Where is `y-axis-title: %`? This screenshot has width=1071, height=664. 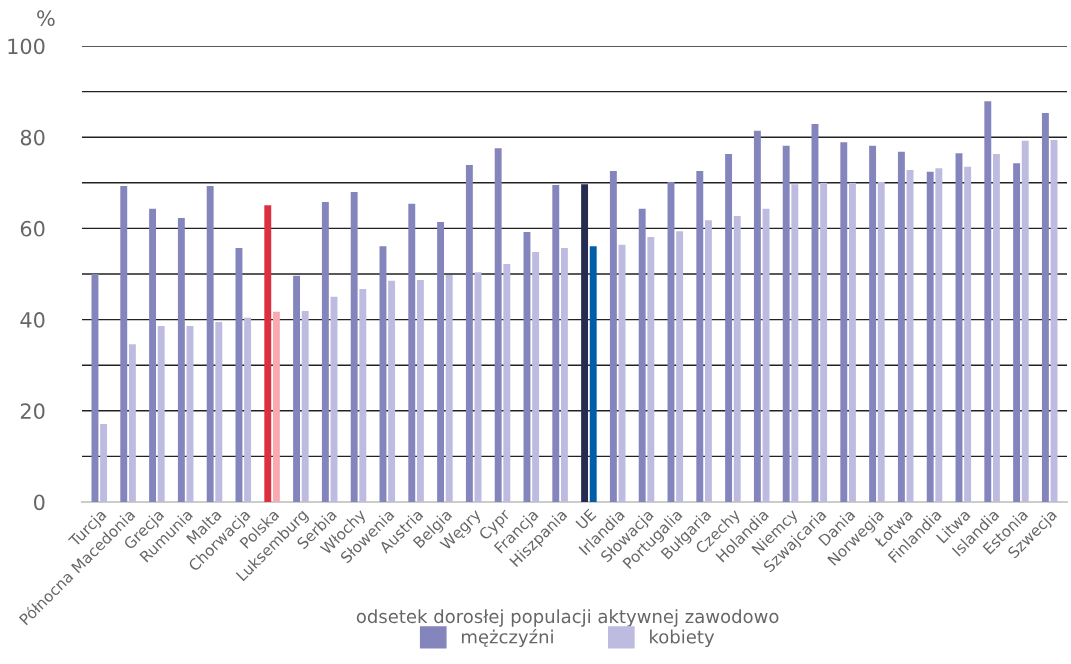
y-axis-title: % is located at coordinates (46, 18).